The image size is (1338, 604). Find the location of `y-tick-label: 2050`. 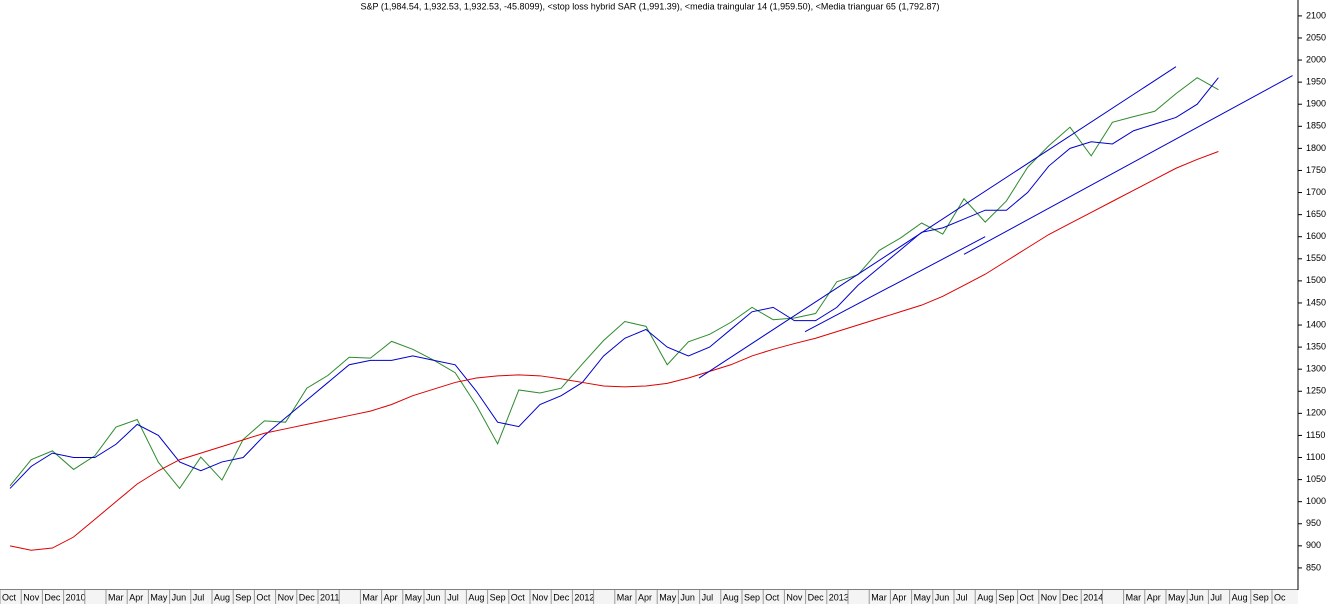

y-tick-label: 2050 is located at coordinates (1316, 37).